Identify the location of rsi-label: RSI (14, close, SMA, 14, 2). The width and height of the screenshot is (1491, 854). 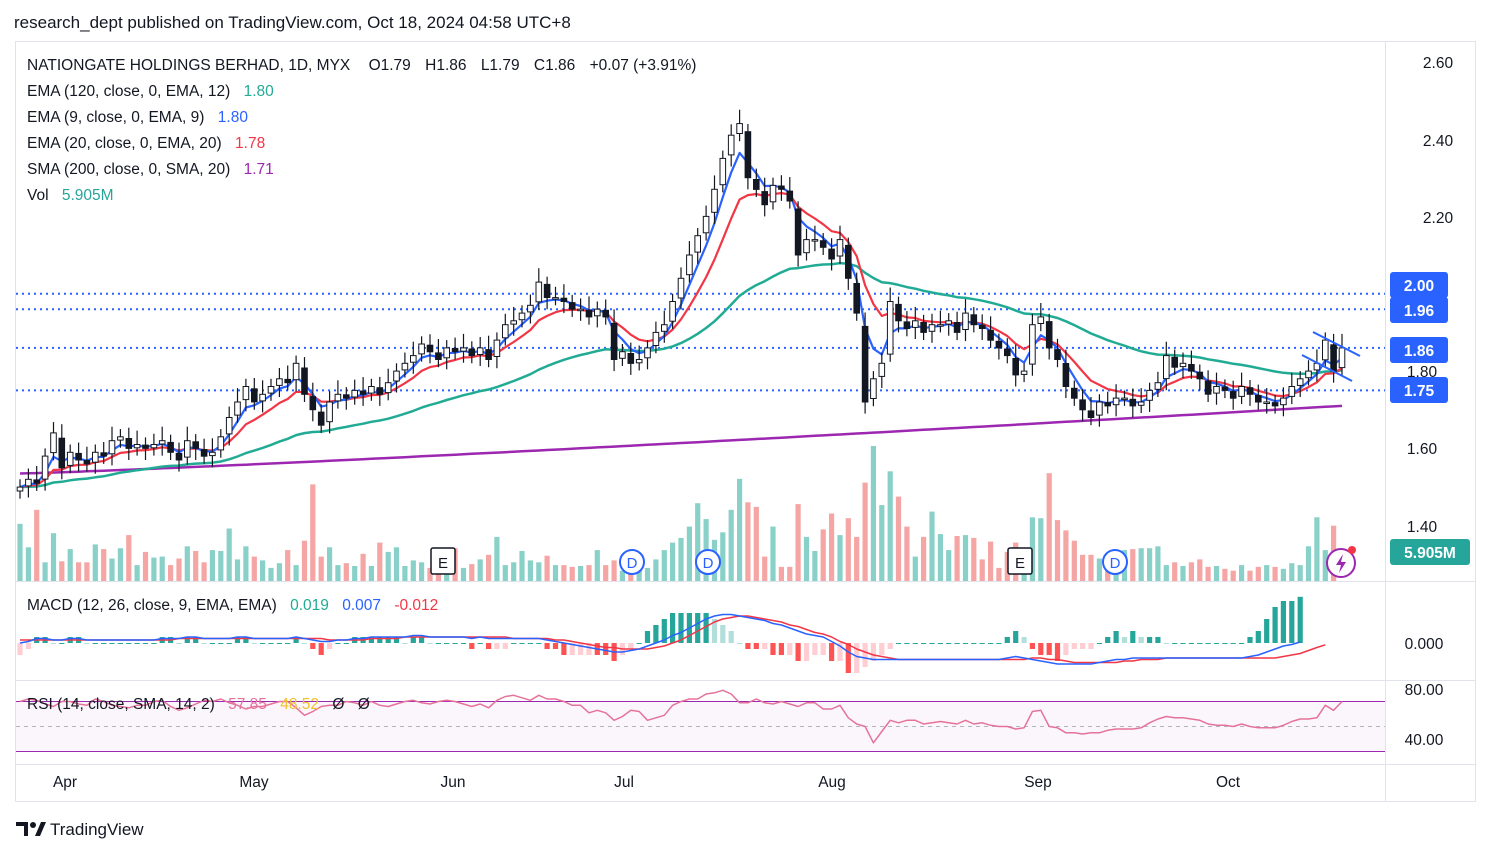
(121, 704).